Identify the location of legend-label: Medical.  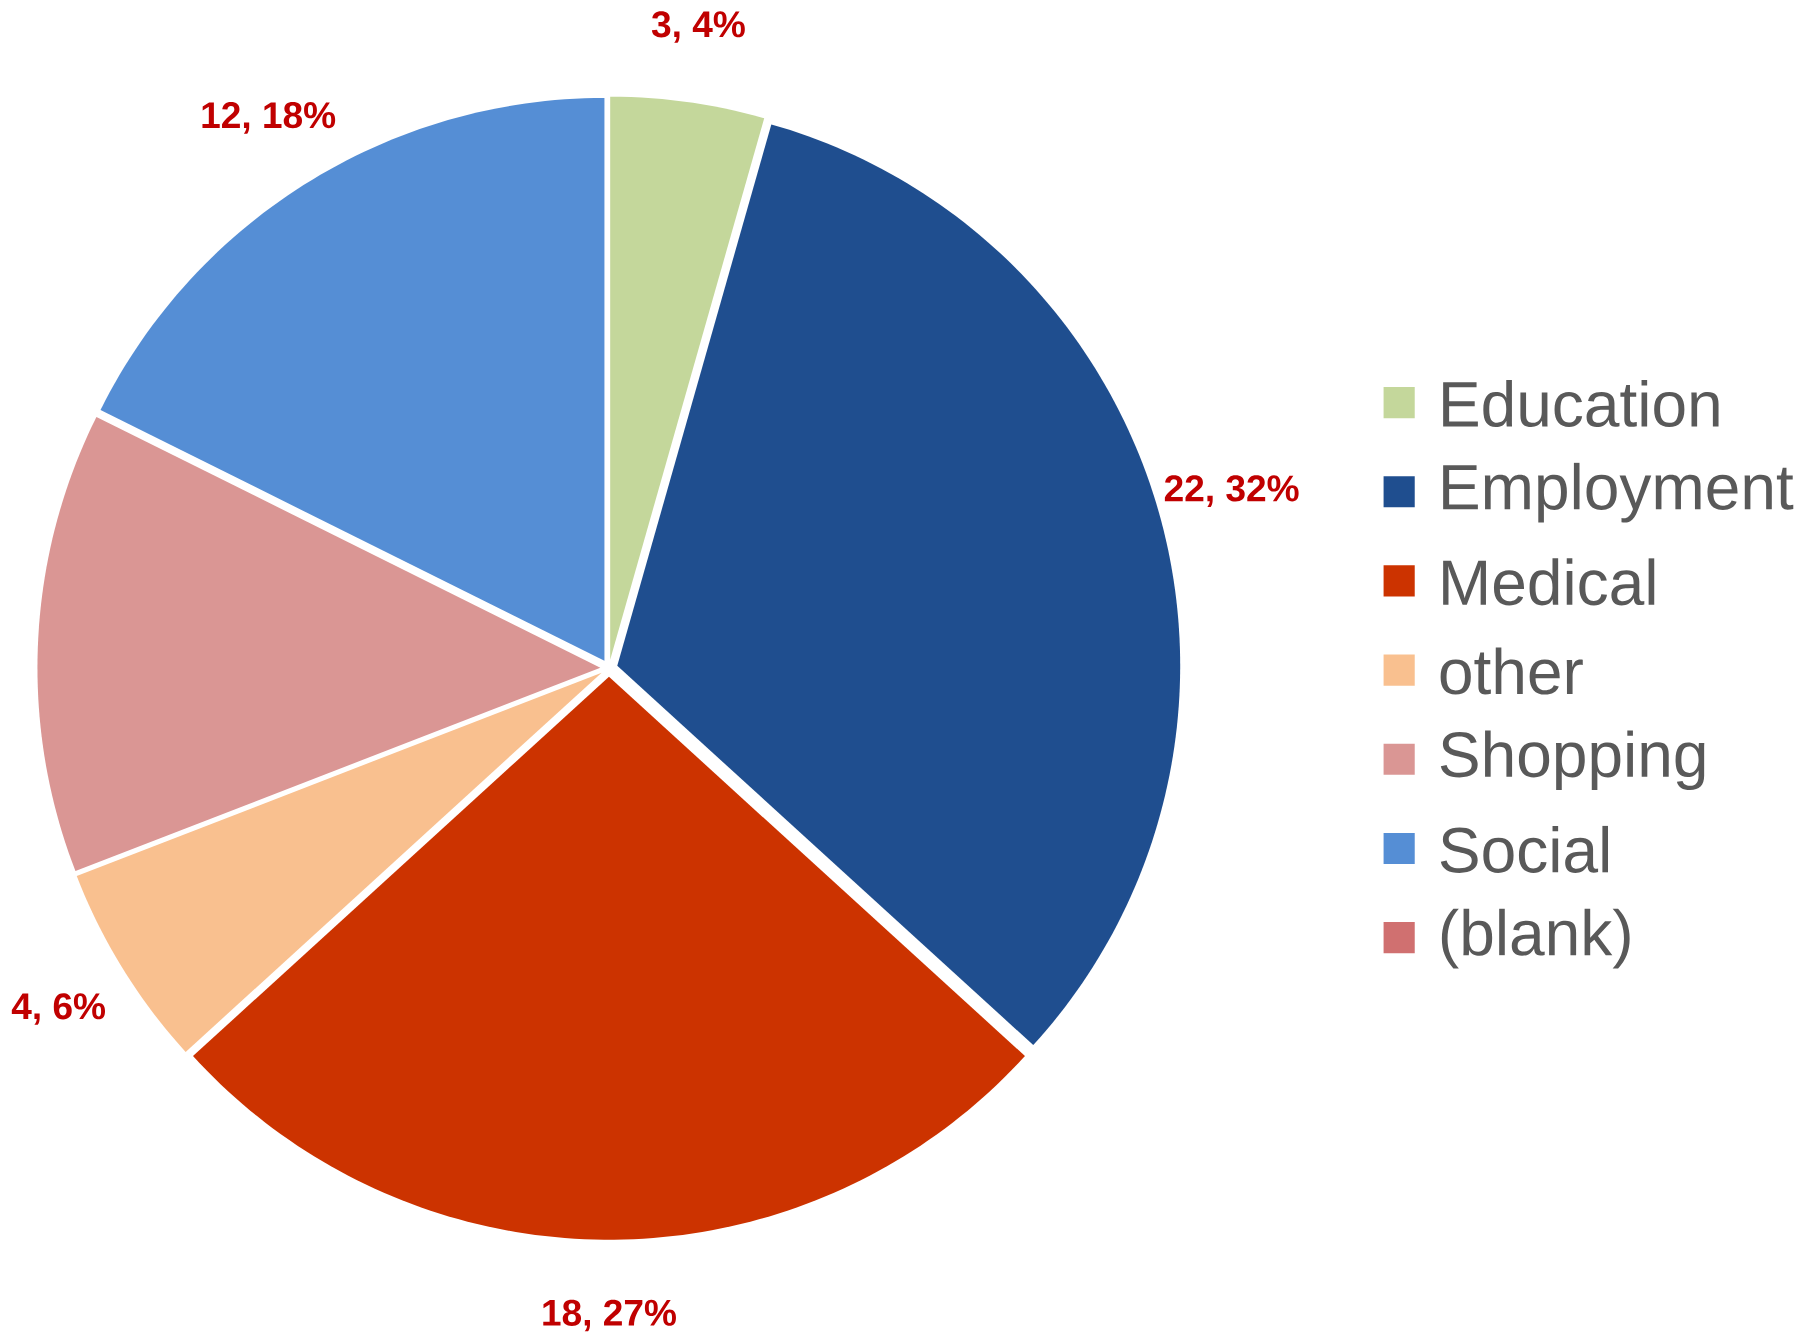
(1549, 582).